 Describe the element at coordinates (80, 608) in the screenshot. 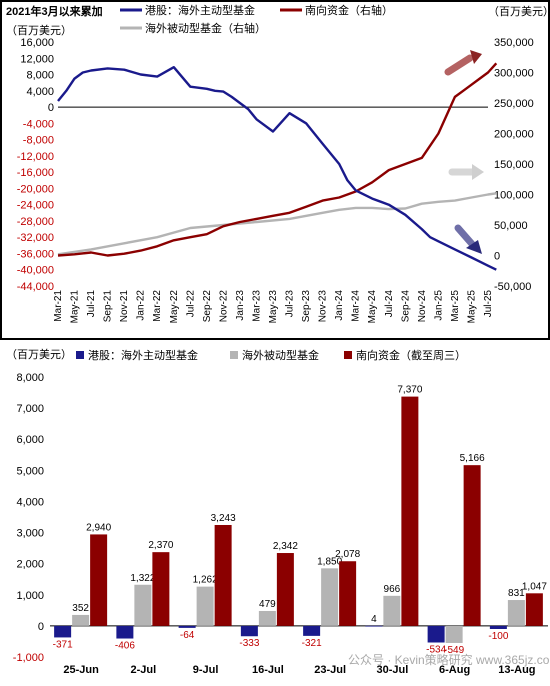

I see `bar-value-label: 352` at that location.